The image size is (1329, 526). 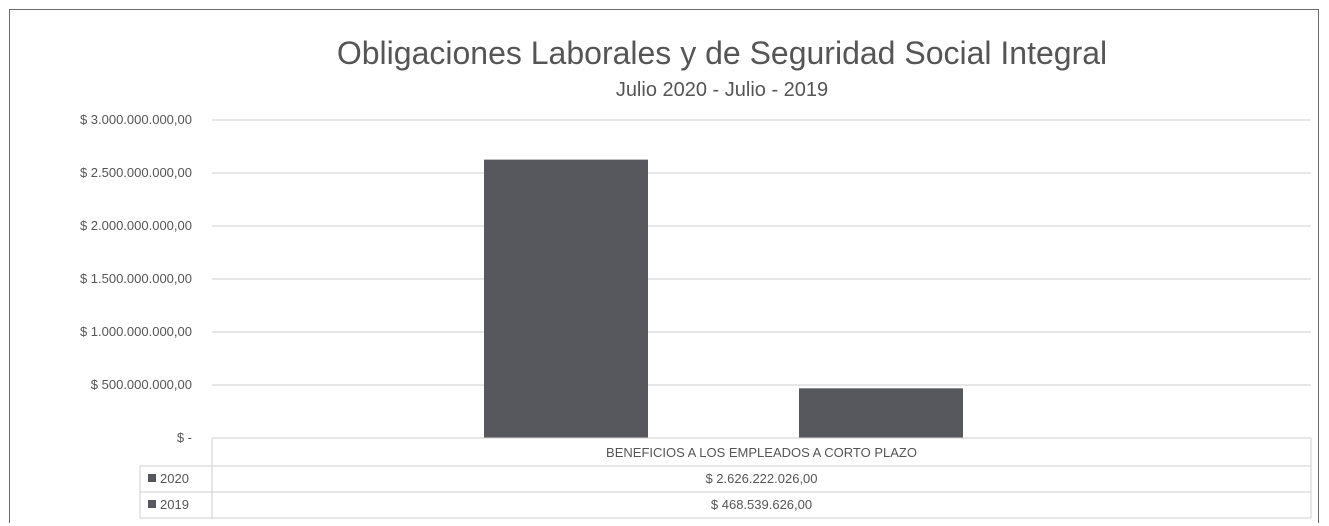 What do you see at coordinates (761, 452) in the screenshot?
I see `category-label: BENEFICIOS A LOS EMPLEADOS A CORTO PLAZO` at bounding box center [761, 452].